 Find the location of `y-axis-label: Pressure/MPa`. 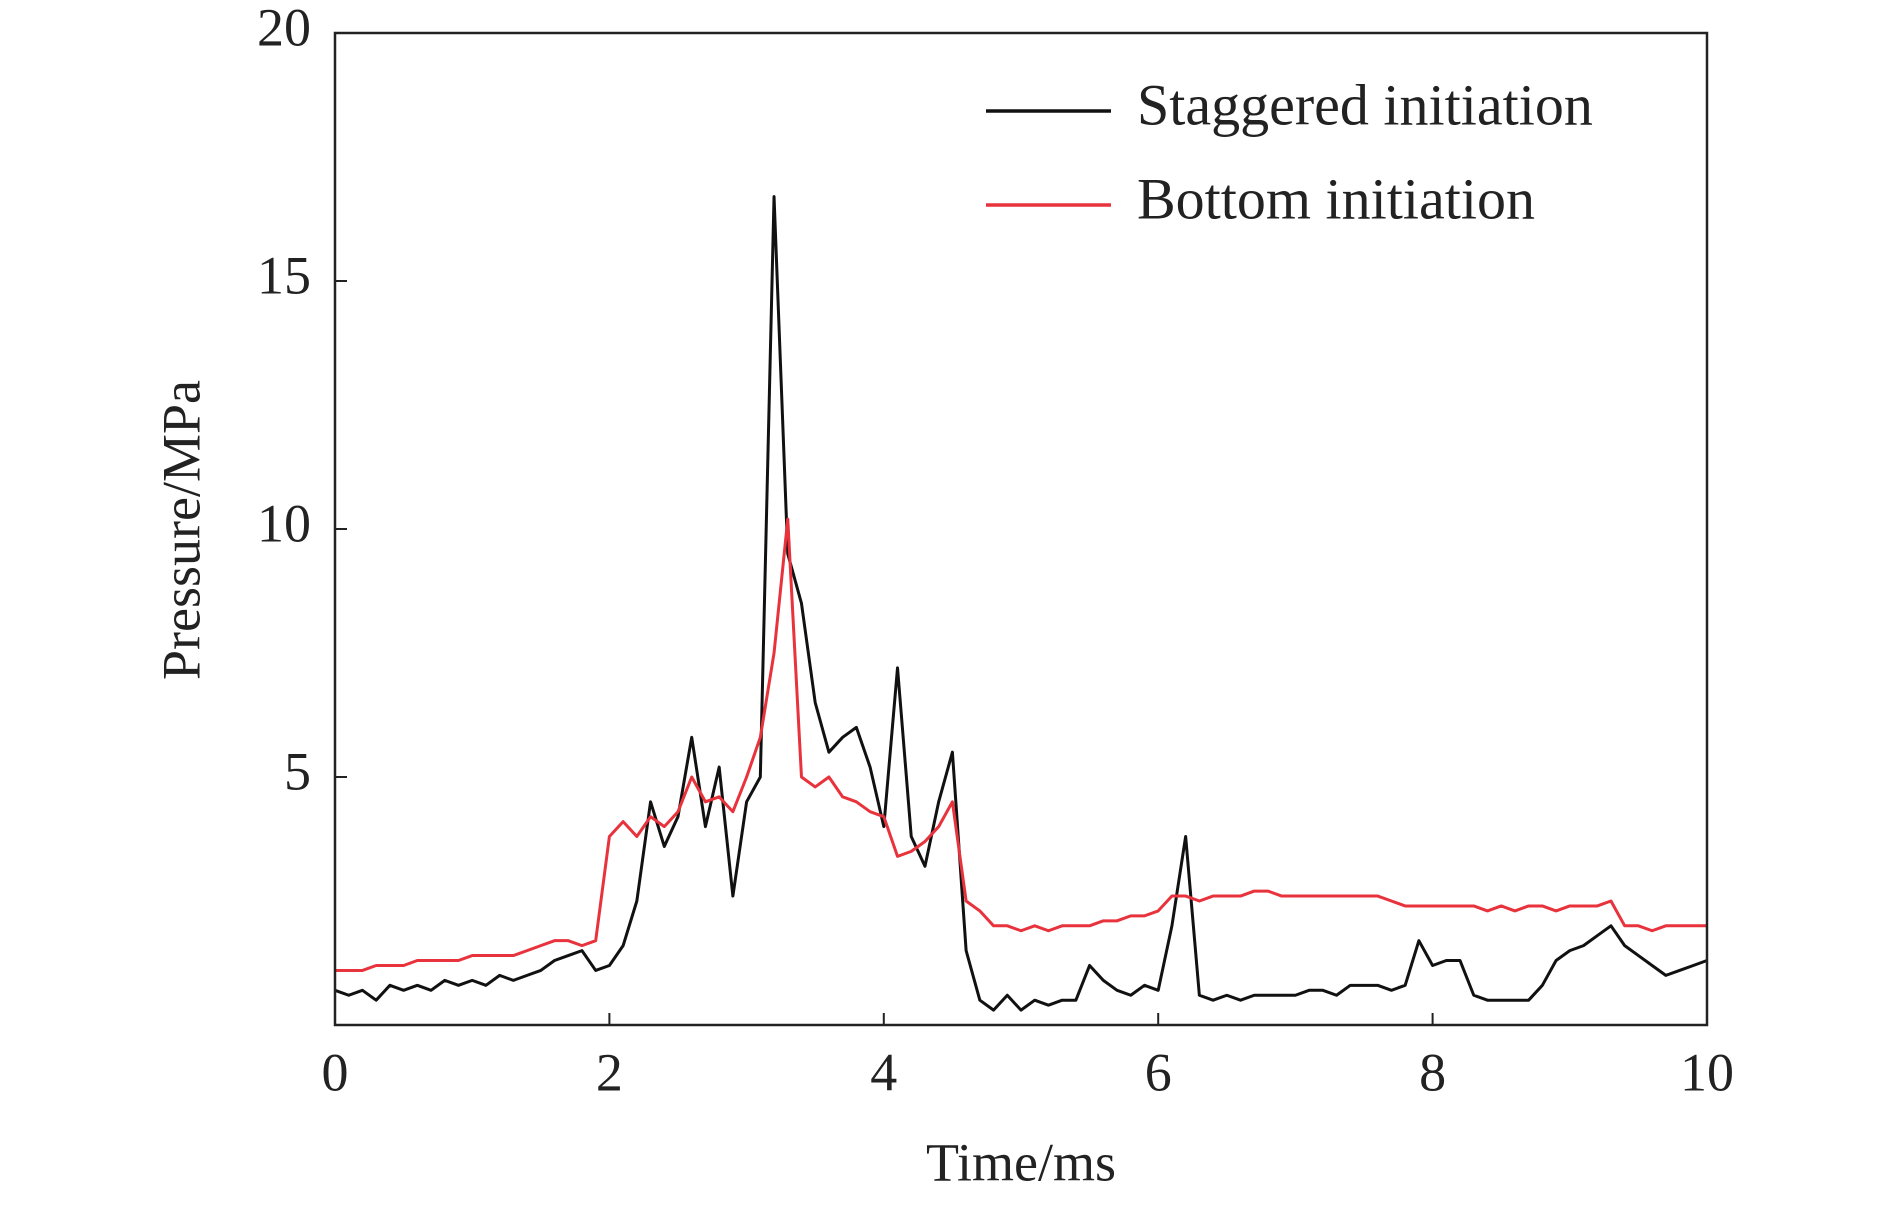

y-axis-label: Pressure/MPa is located at coordinates (181, 530).